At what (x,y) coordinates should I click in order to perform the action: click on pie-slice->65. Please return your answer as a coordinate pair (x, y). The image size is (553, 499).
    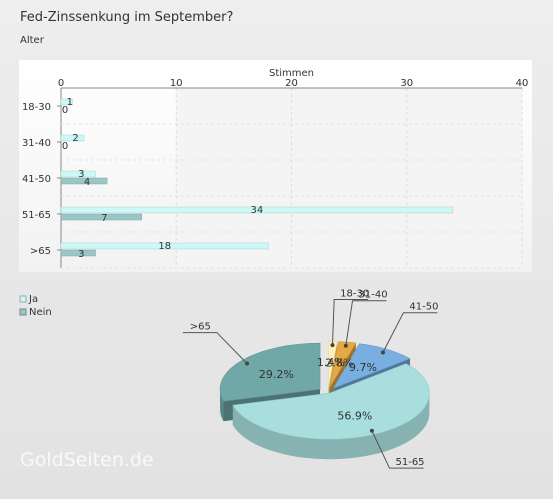
    Looking at the image, I should click on (270, 372).